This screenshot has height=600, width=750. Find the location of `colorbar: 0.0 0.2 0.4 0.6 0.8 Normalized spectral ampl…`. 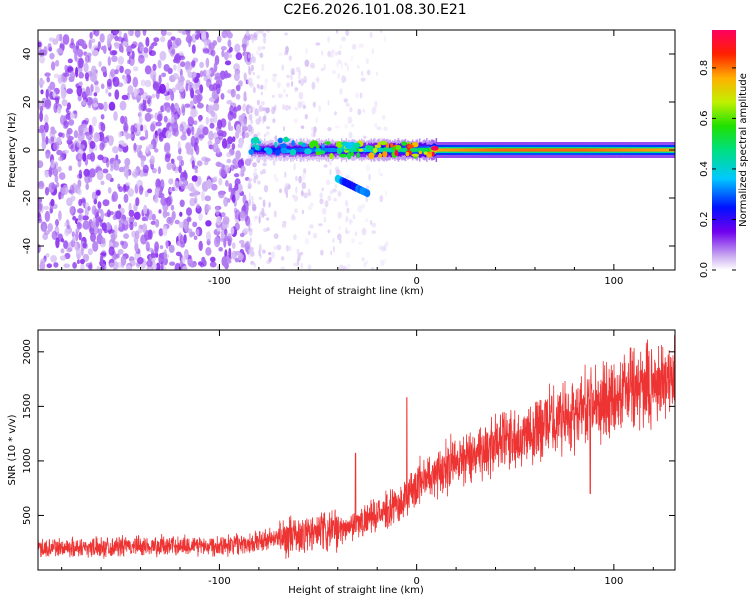

colorbar: 0.0 0.2 0.4 0.6 0.8 Normalized spectral ampl… is located at coordinates (724, 154).